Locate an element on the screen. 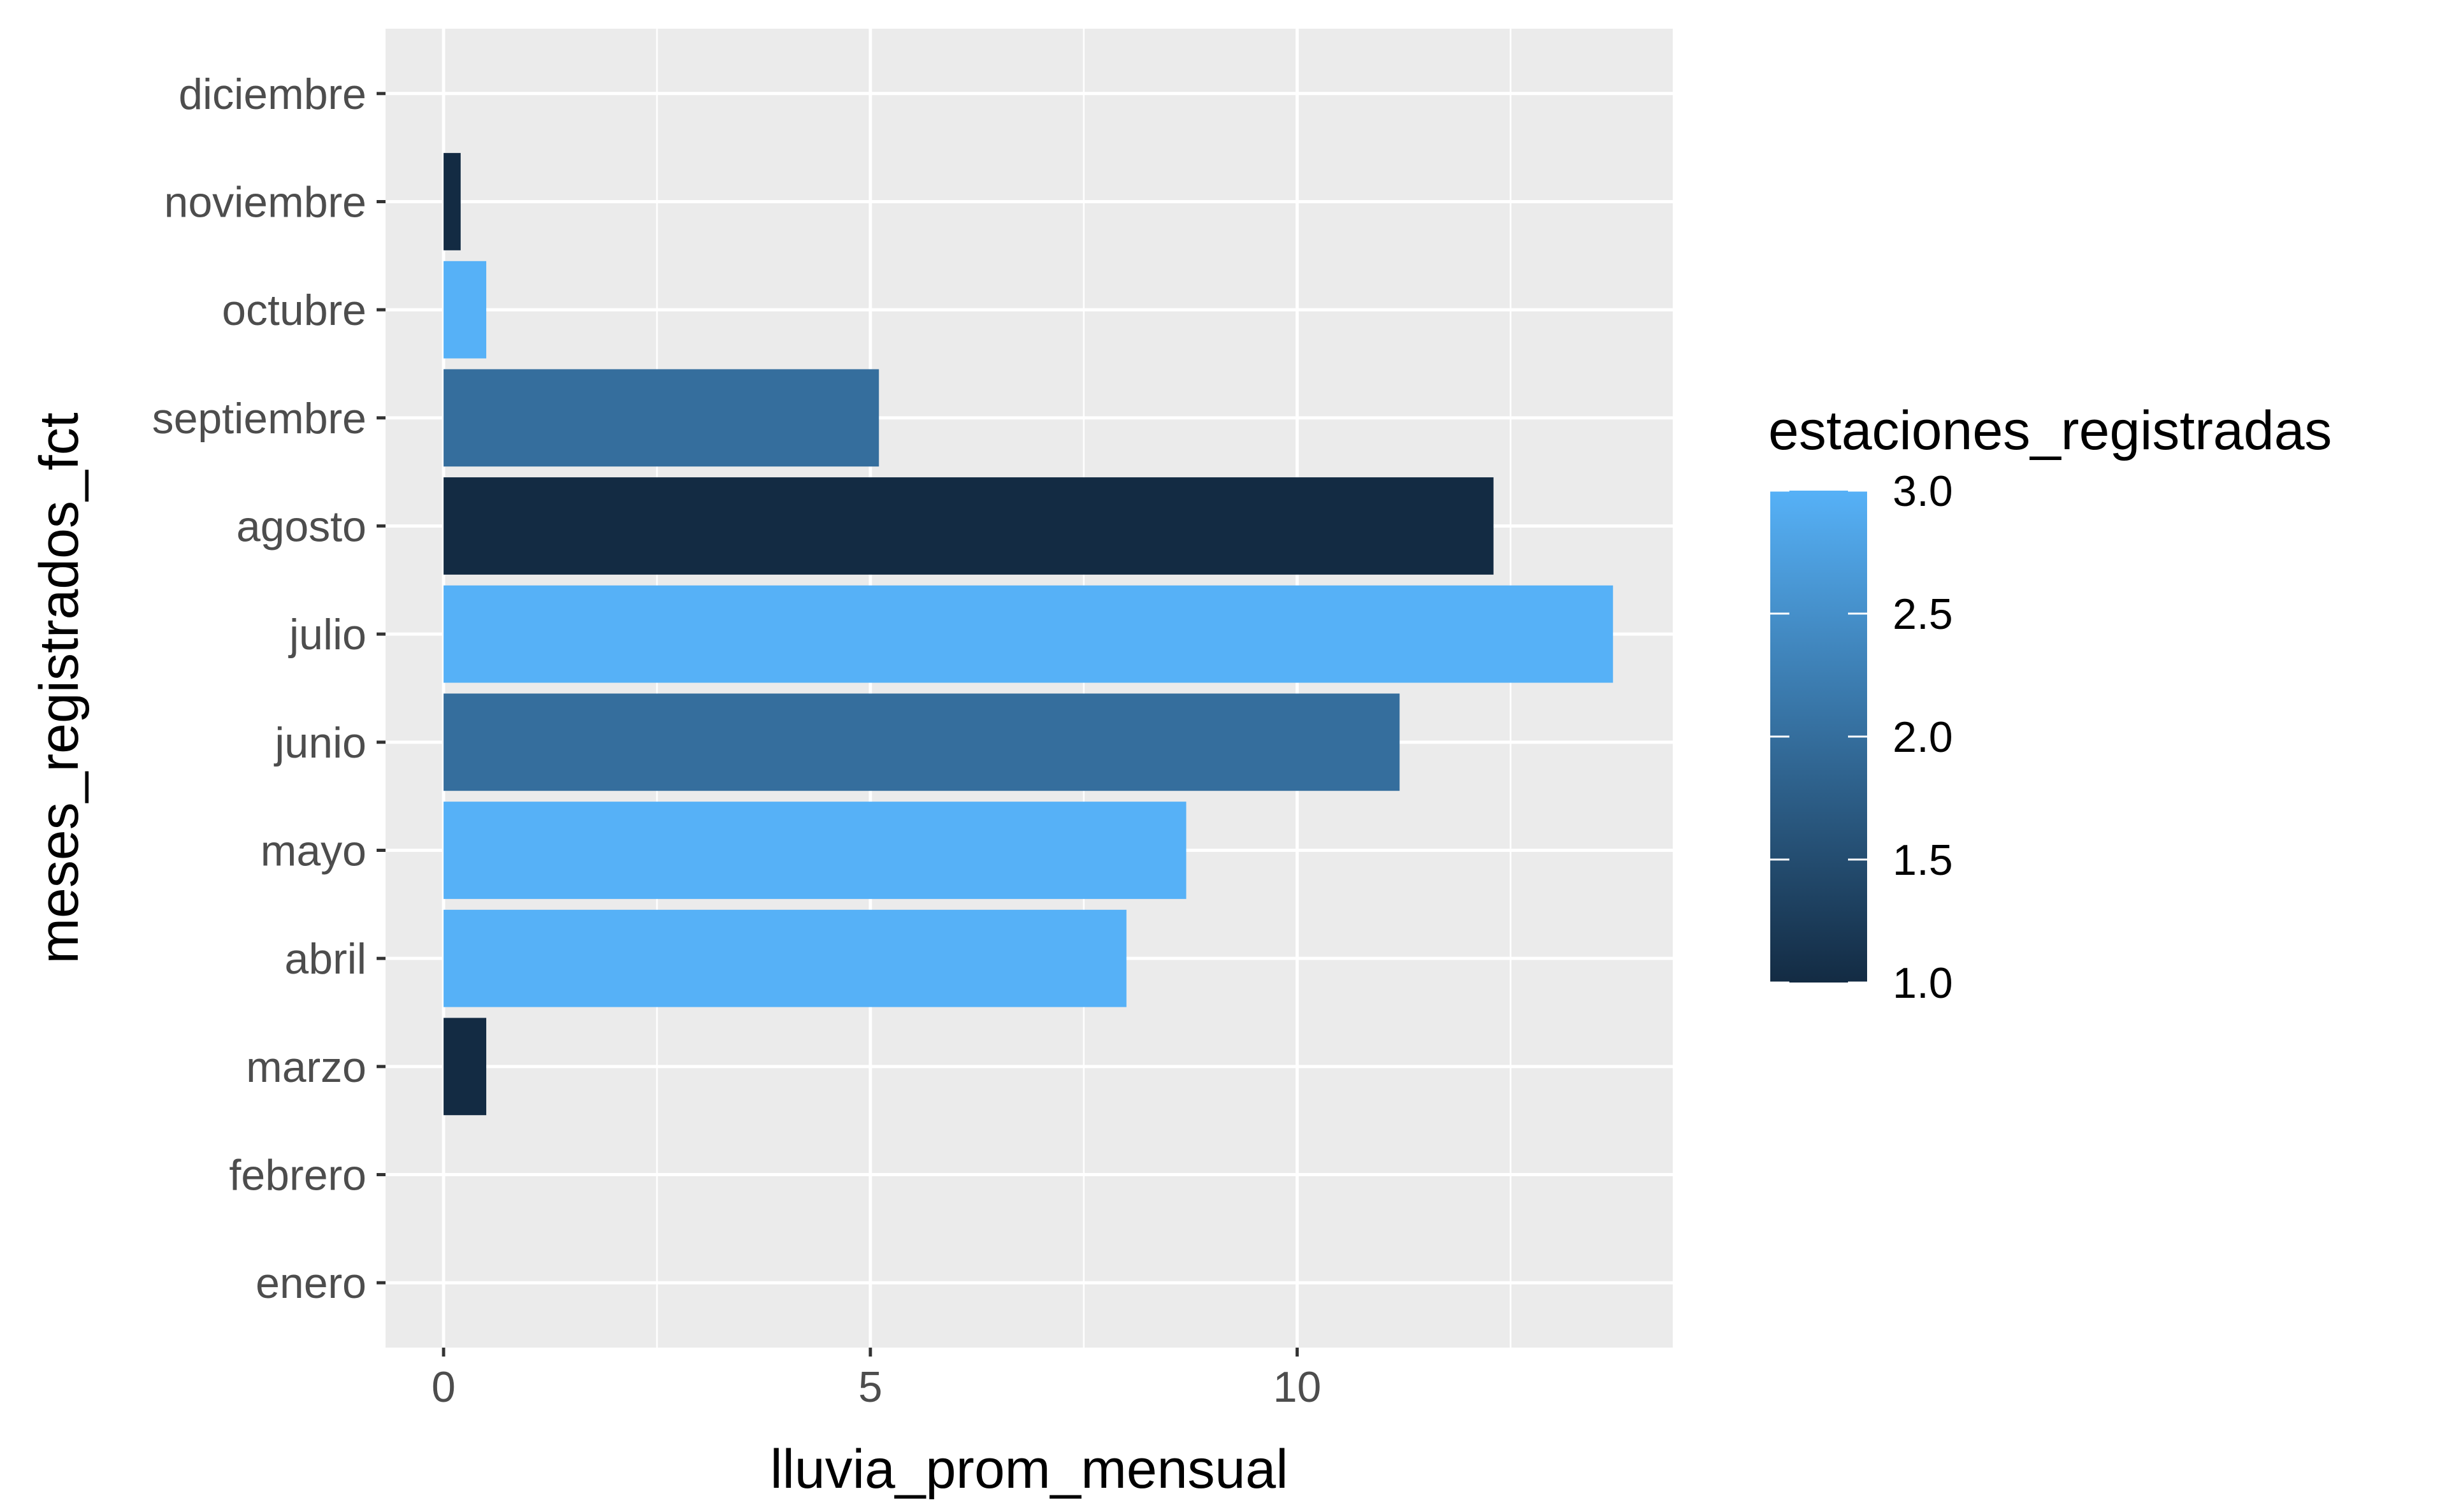  bar-octubre is located at coordinates (465, 310).